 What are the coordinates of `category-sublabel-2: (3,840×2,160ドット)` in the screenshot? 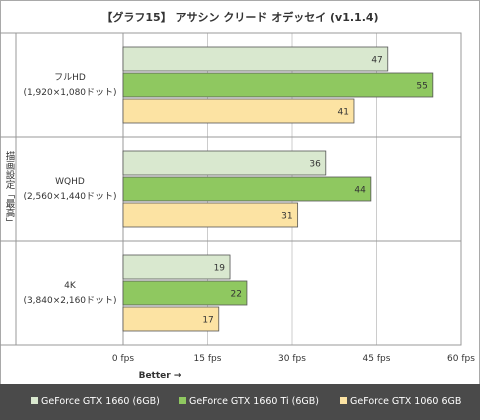 It's located at (69, 301).